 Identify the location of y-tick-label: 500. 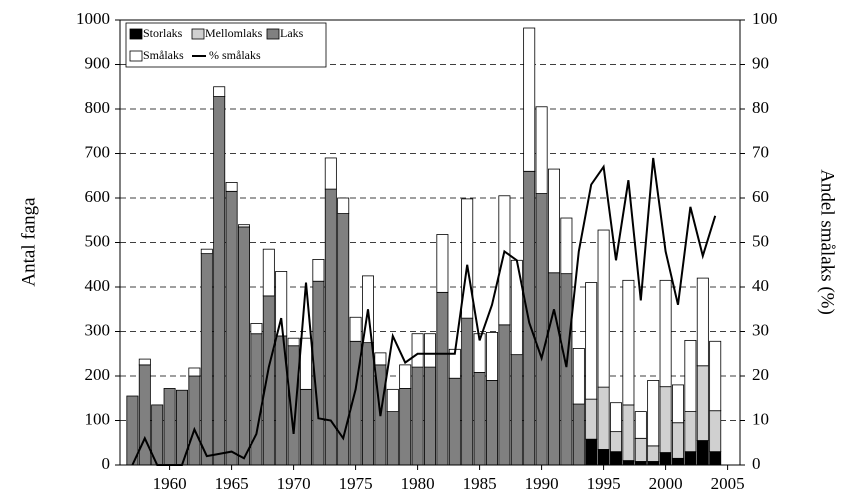
(98, 240).